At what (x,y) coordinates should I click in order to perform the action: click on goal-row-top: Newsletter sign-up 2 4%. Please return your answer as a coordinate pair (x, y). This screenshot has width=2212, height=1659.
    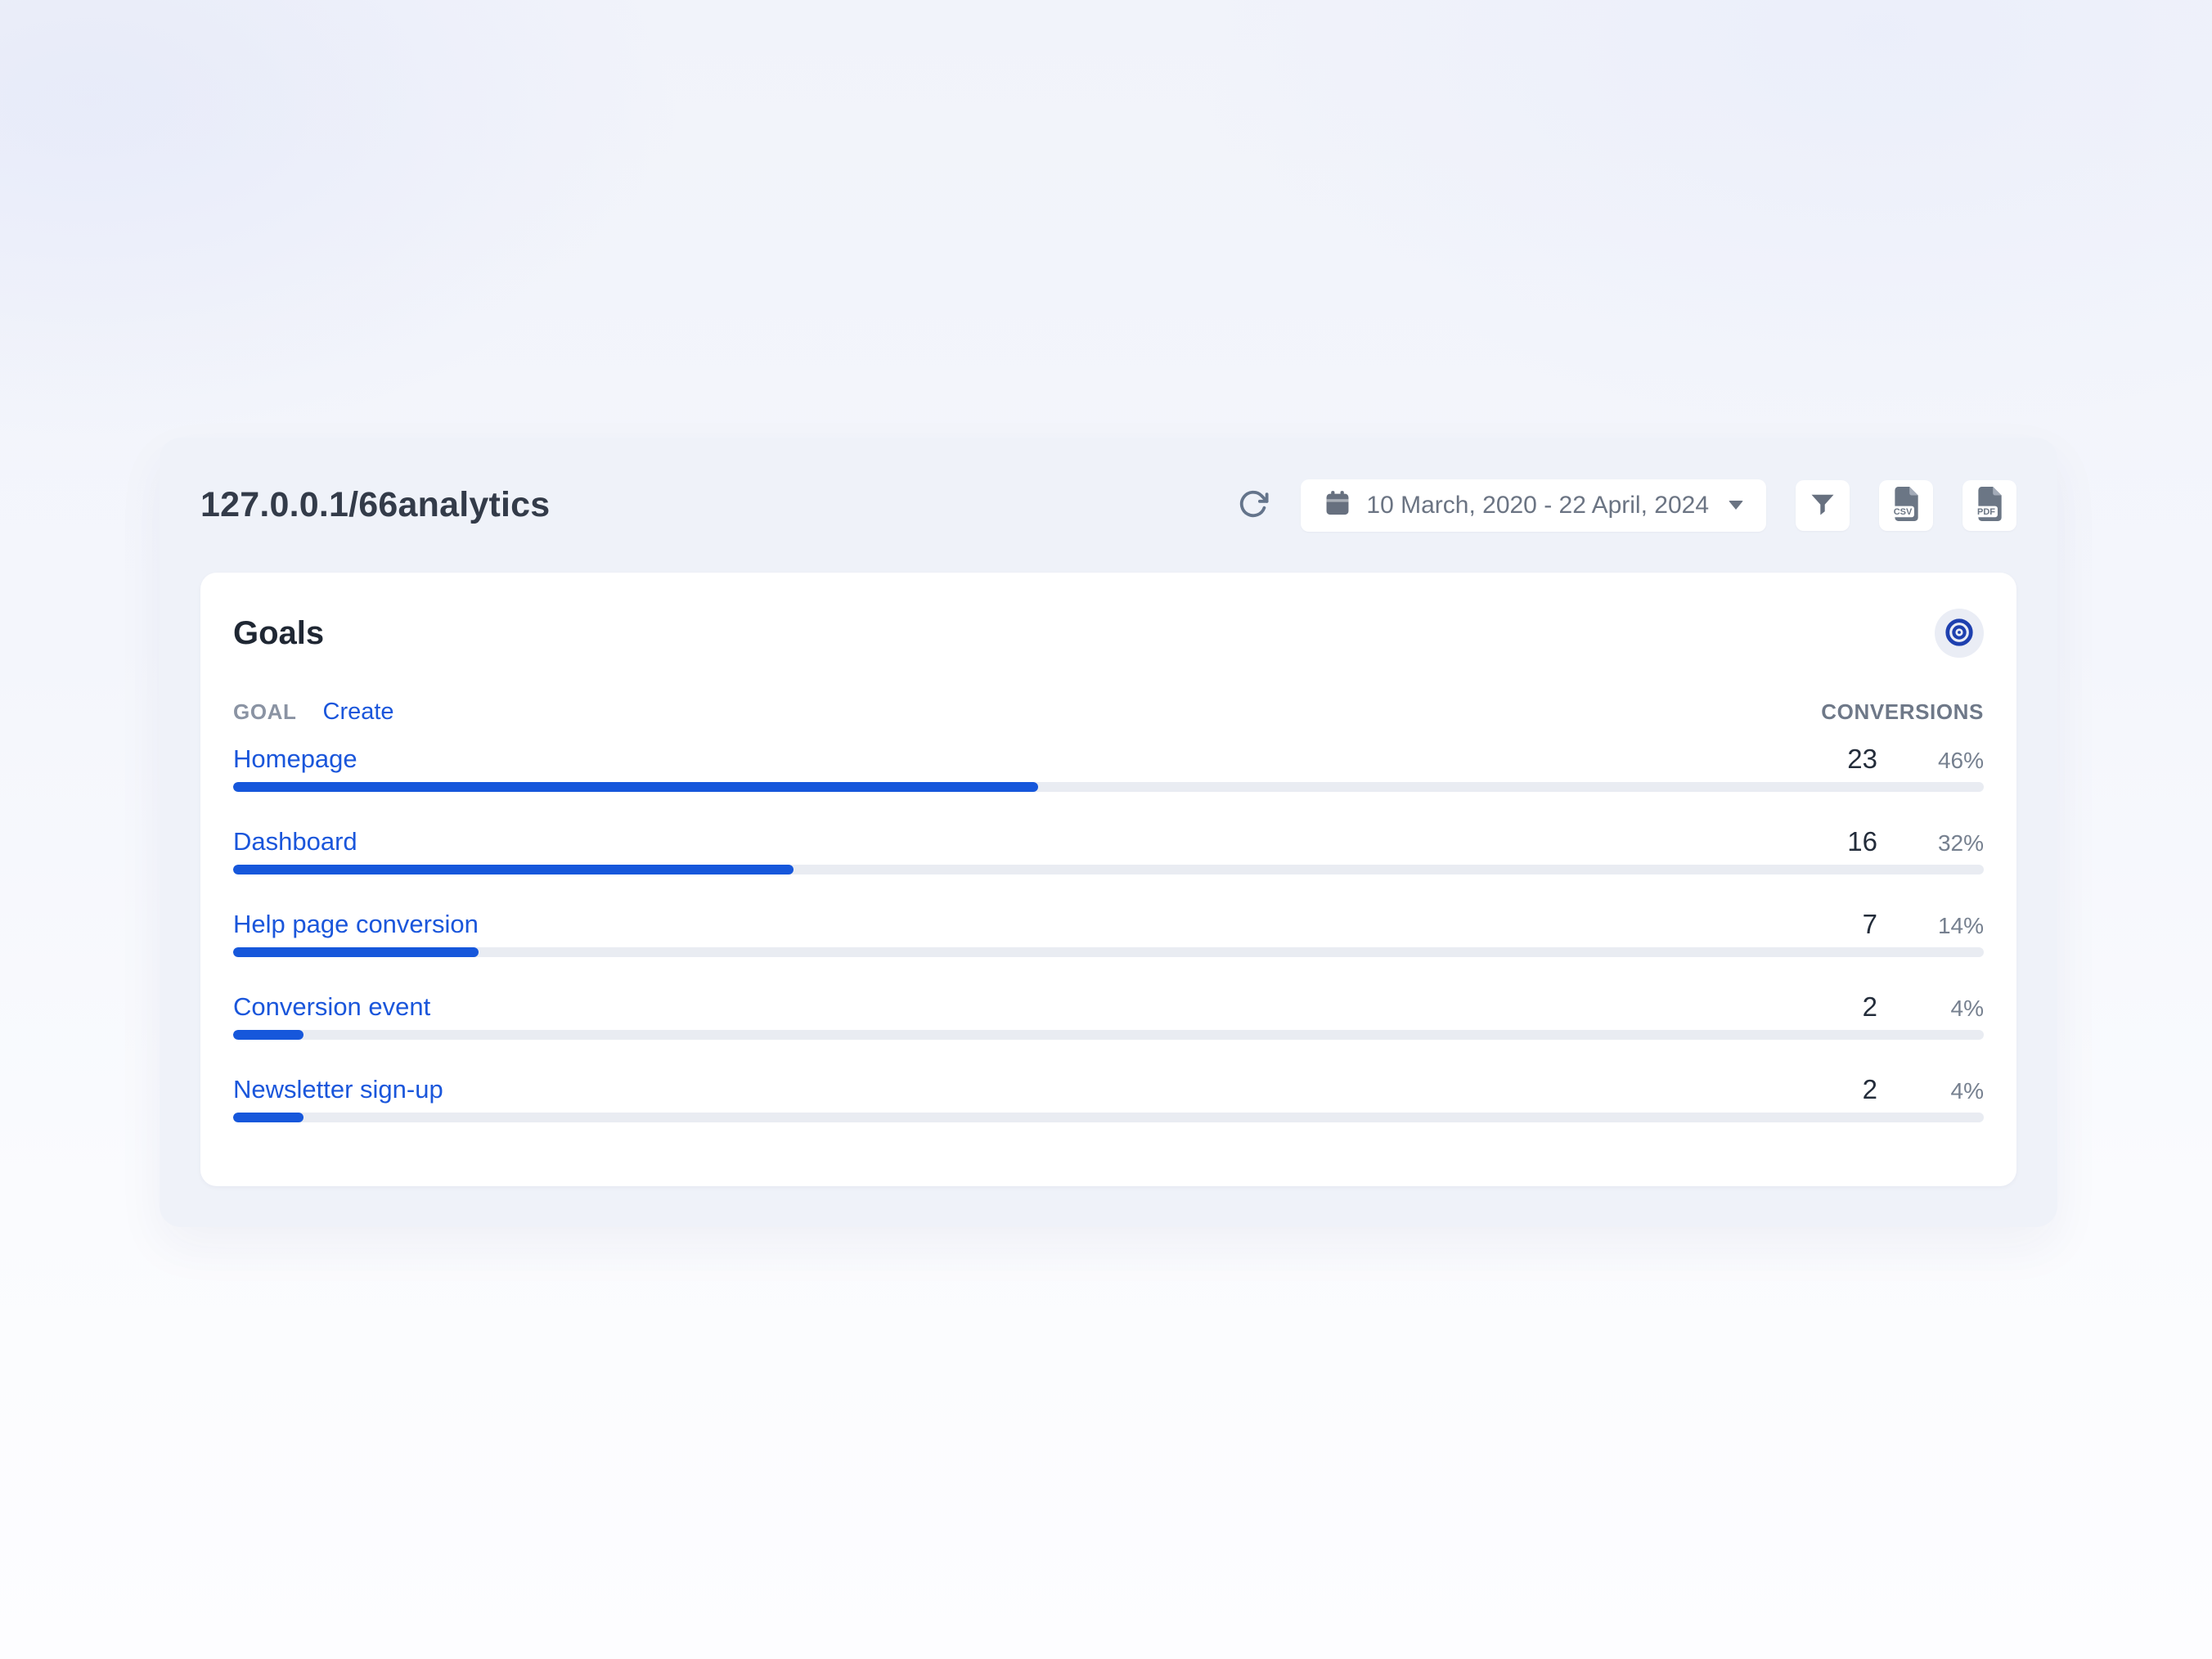
    Looking at the image, I should click on (1108, 1089).